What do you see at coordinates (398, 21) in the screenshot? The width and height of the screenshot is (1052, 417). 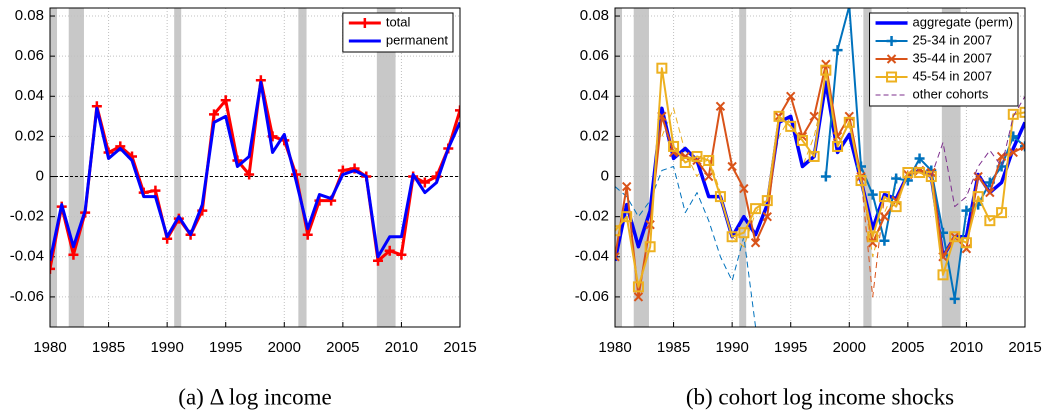 I see `legend-label: total` at bounding box center [398, 21].